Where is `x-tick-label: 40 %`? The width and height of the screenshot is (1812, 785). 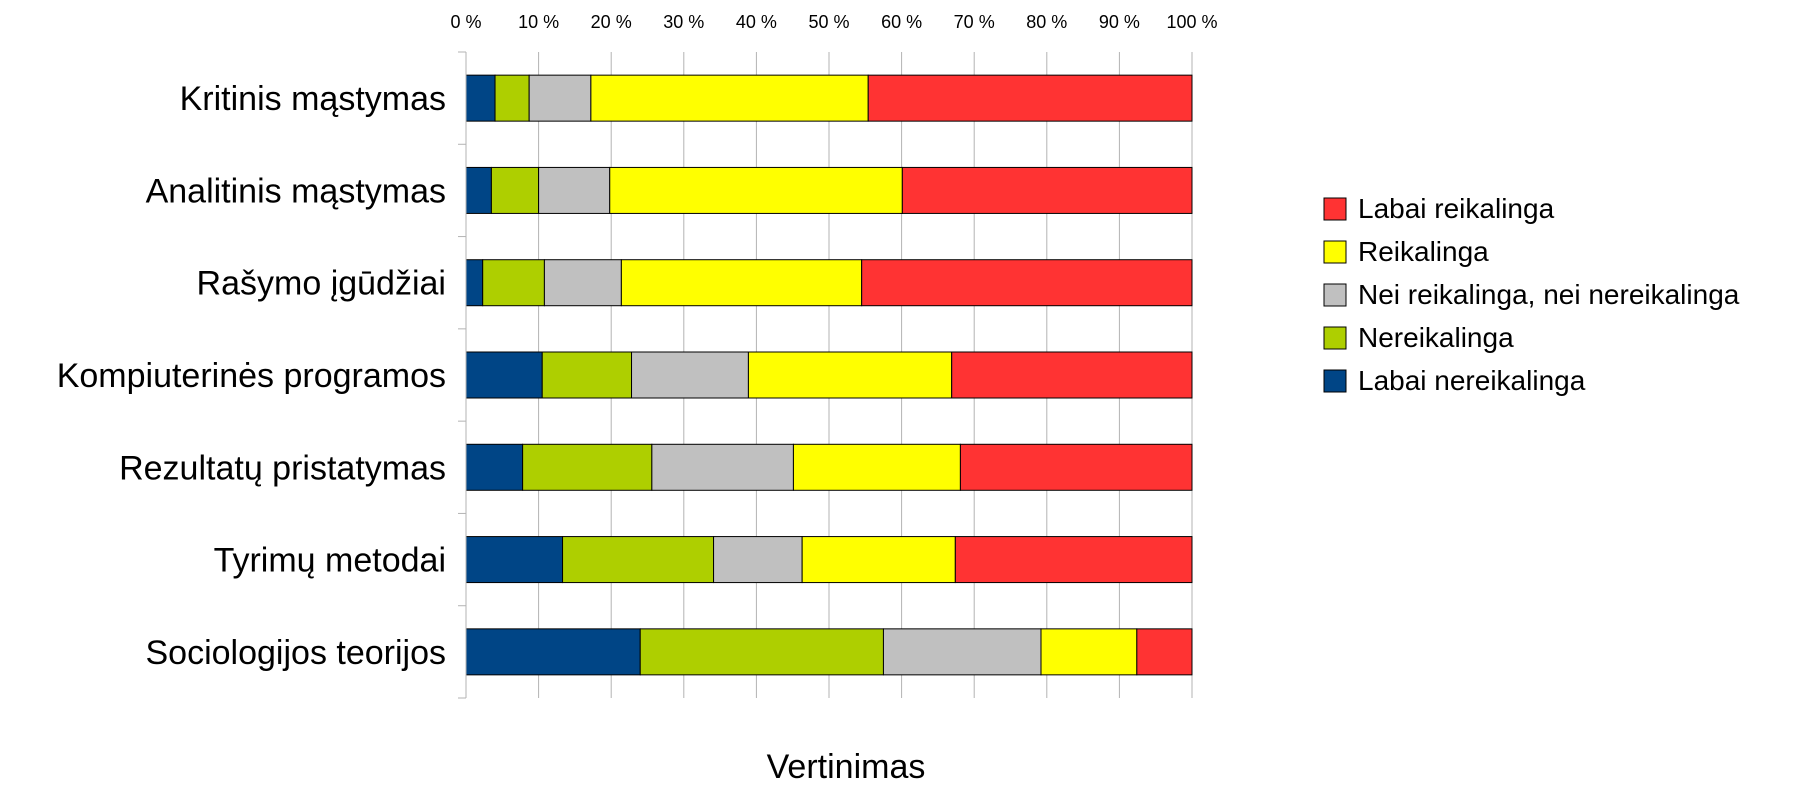 x-tick-label: 40 % is located at coordinates (756, 22).